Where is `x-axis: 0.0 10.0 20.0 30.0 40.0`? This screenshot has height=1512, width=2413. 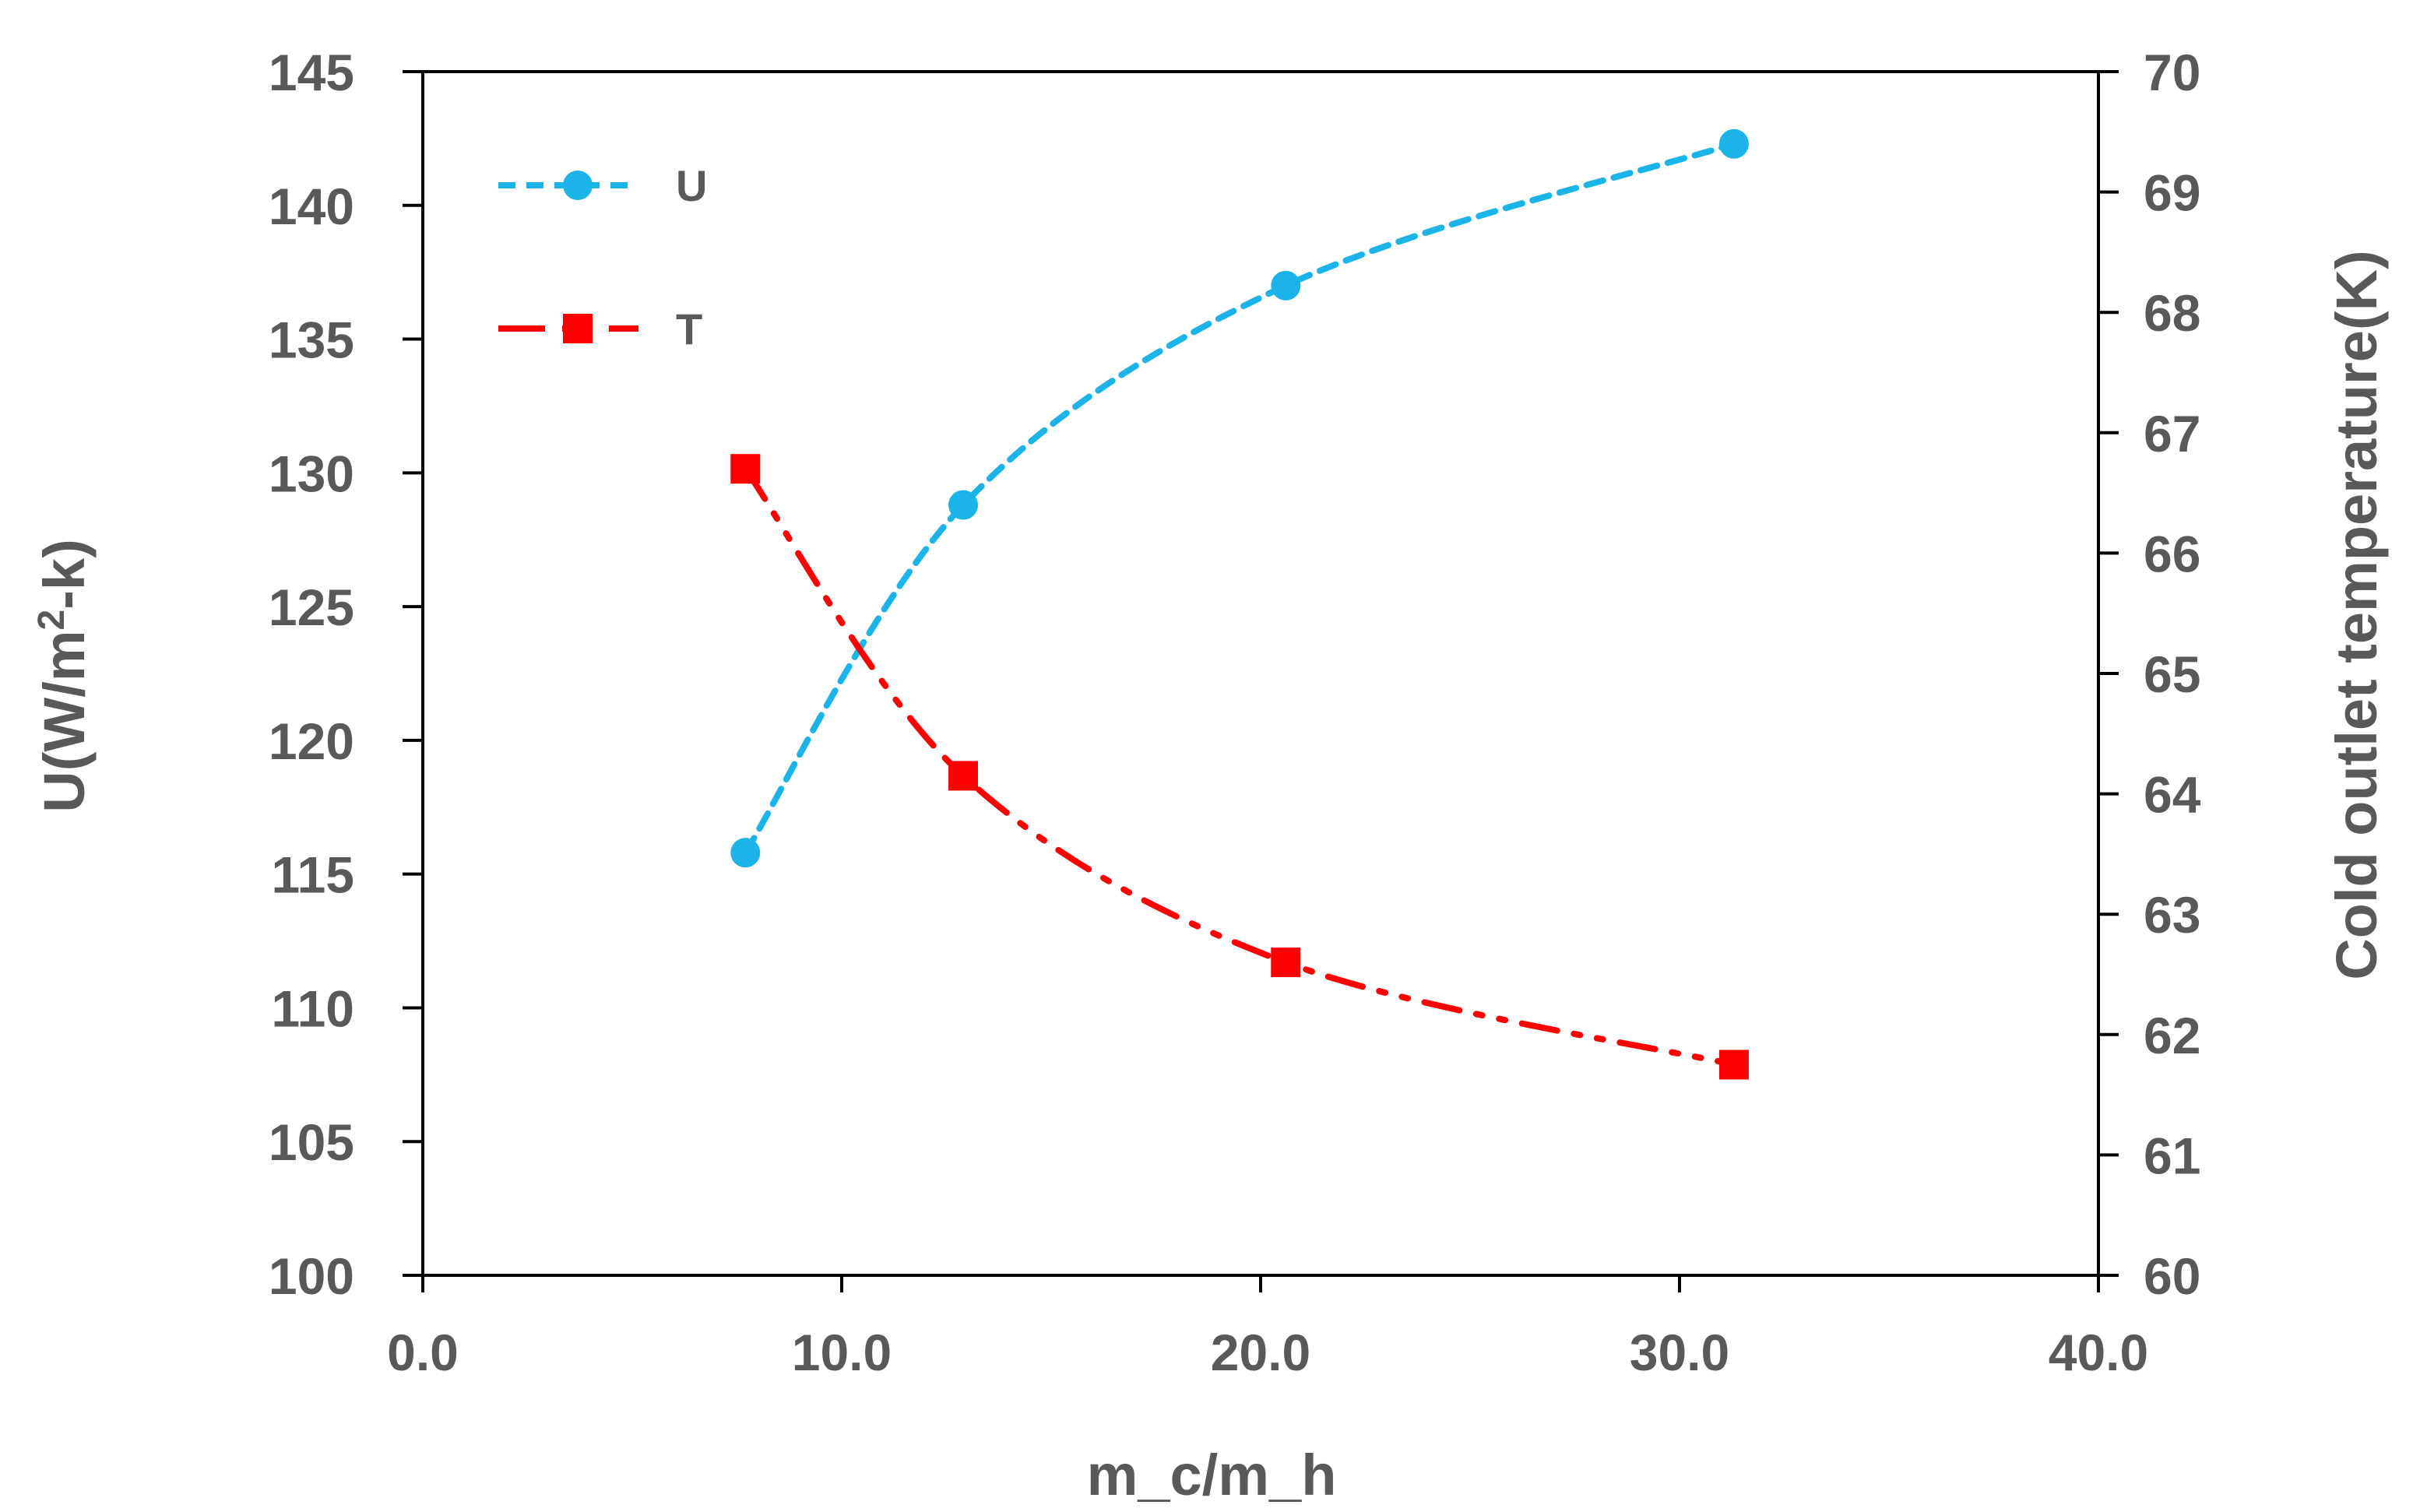 x-axis: 0.0 10.0 20.0 30.0 40.0 is located at coordinates (1267, 1328).